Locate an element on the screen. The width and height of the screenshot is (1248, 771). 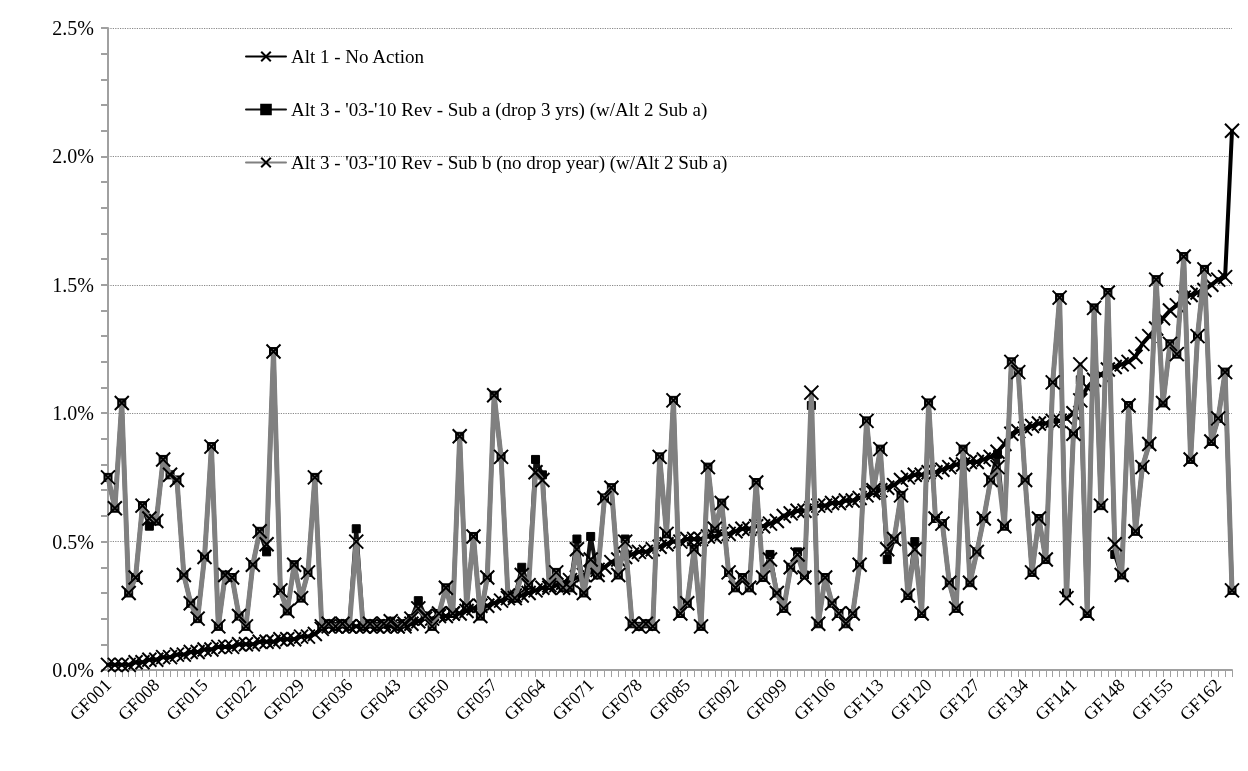
y-tick-label: 0.5% is located at coordinates (73, 541).